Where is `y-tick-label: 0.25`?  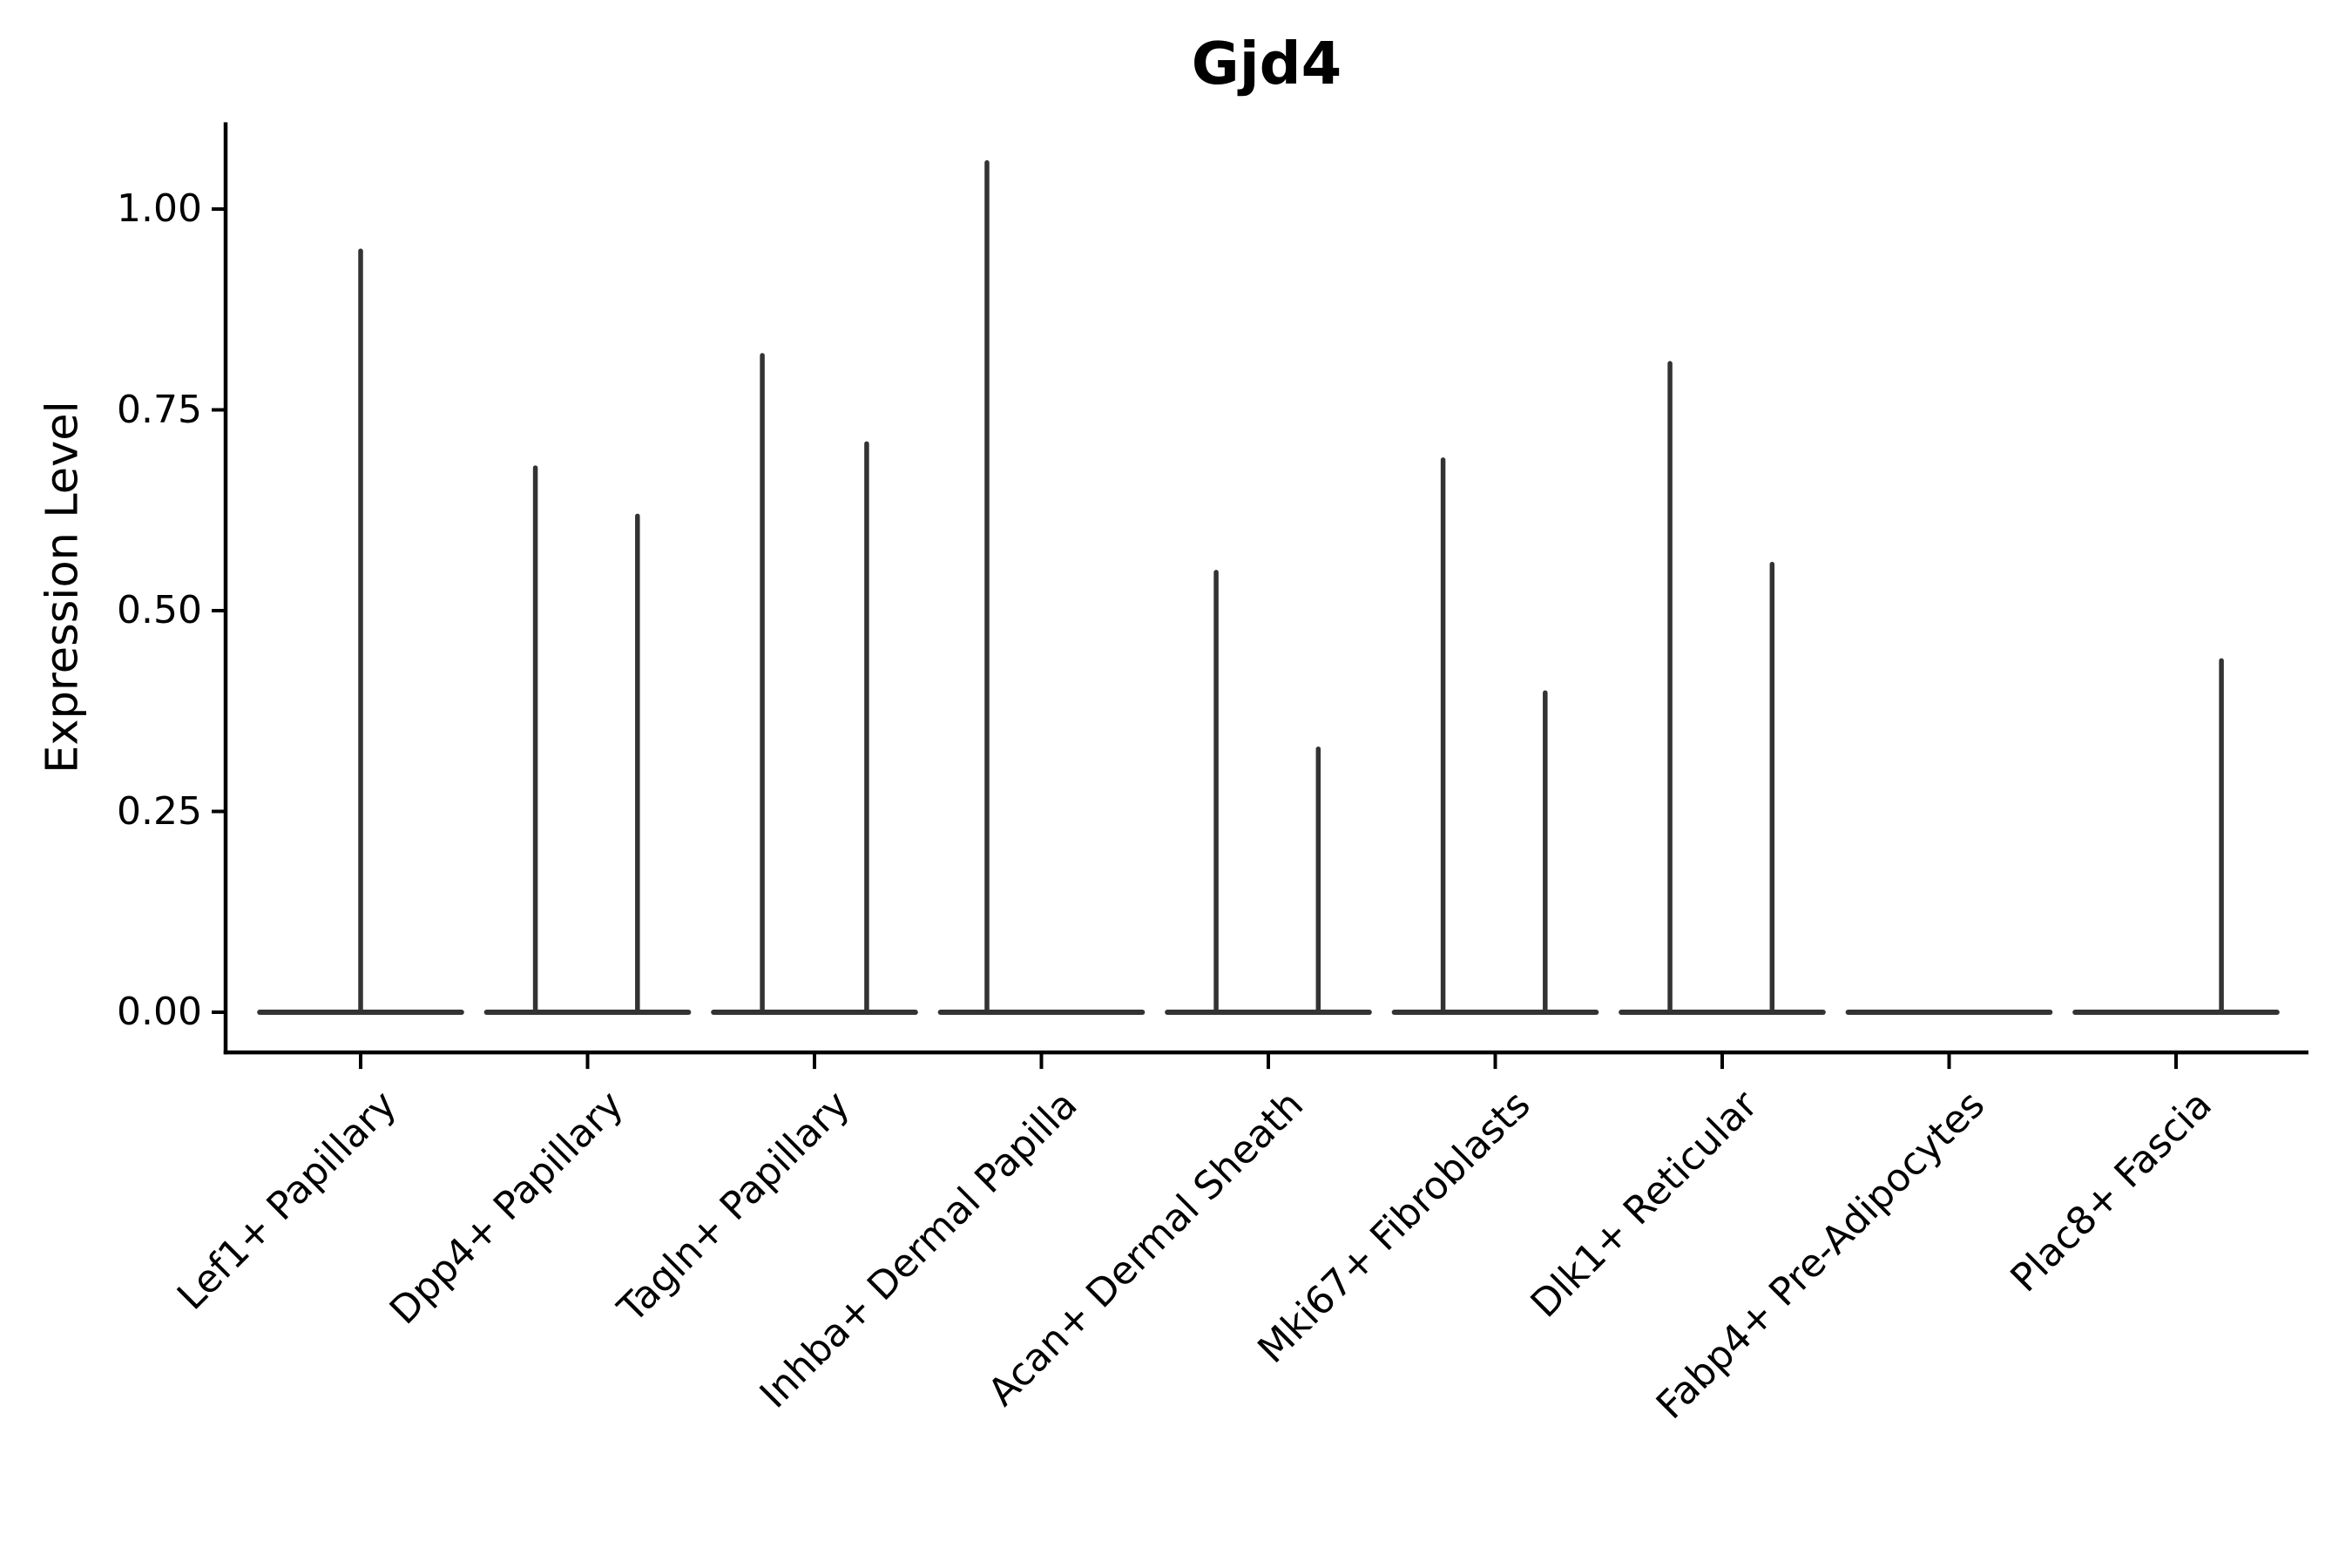 y-tick-label: 0.25 is located at coordinates (159, 811).